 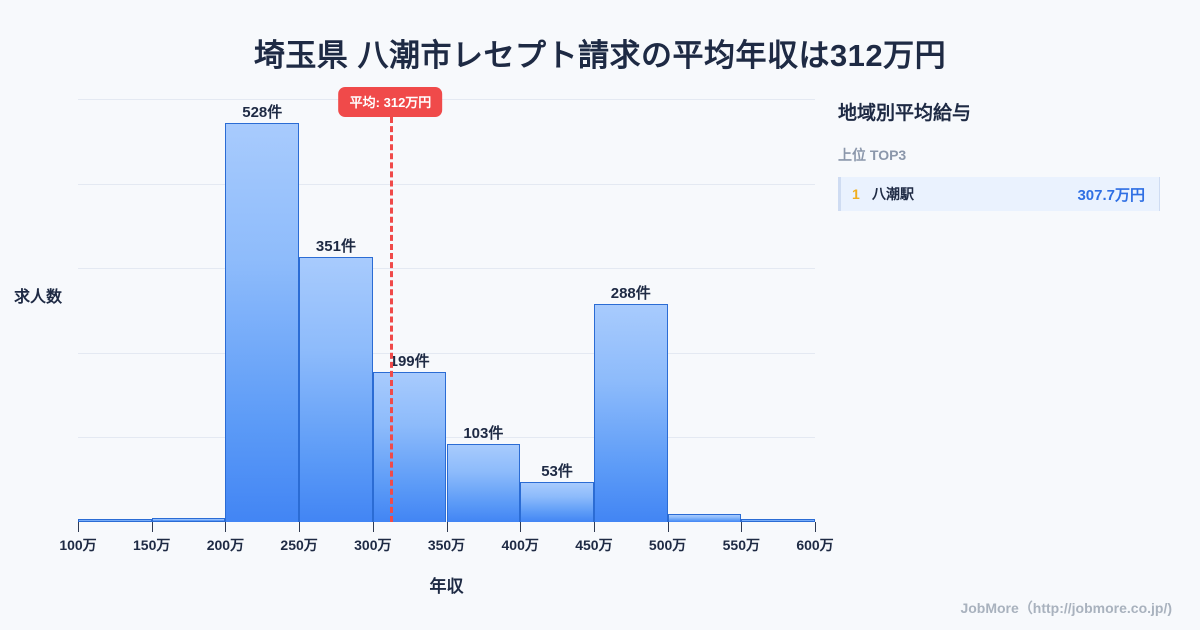 I want to click on x-axis-label: 450万, so click(x=594, y=545).